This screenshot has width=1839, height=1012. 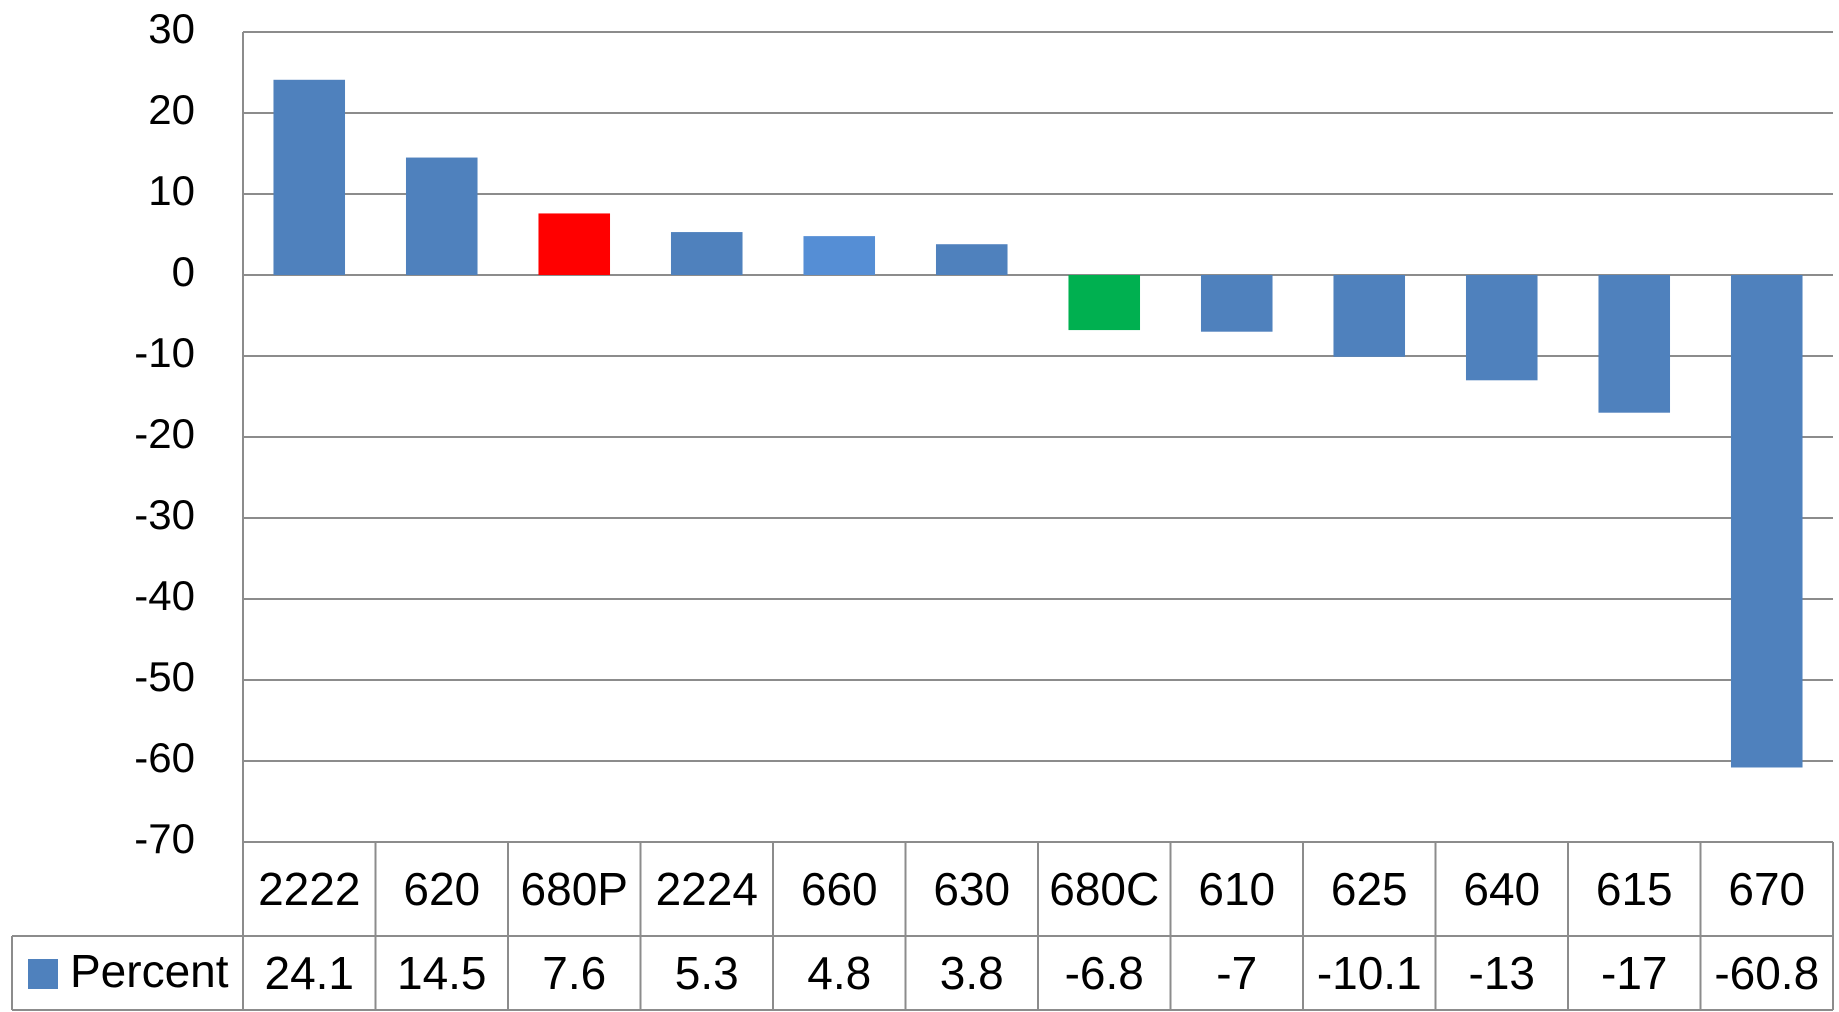 What do you see at coordinates (164, 676) in the screenshot?
I see `y-tick-label: -50` at bounding box center [164, 676].